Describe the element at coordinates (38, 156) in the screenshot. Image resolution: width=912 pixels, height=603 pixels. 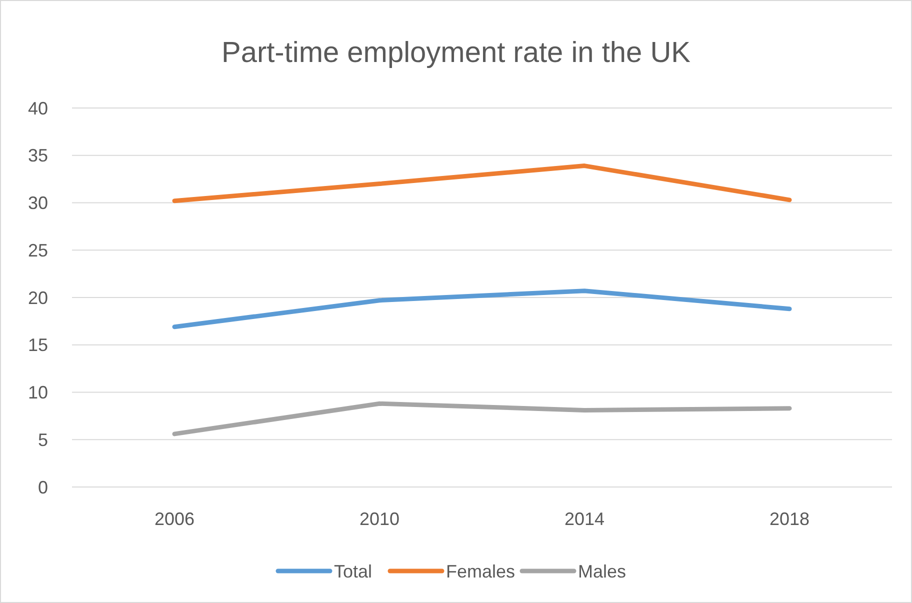
I see `y-tick-label: 35` at that location.